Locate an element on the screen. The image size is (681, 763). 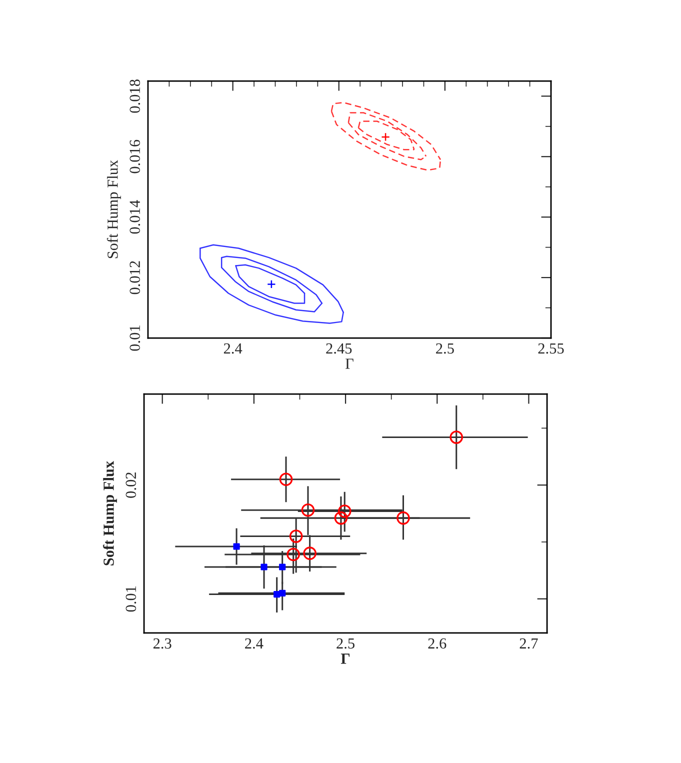
x-tick-label: 2.45 is located at coordinates (339, 348).